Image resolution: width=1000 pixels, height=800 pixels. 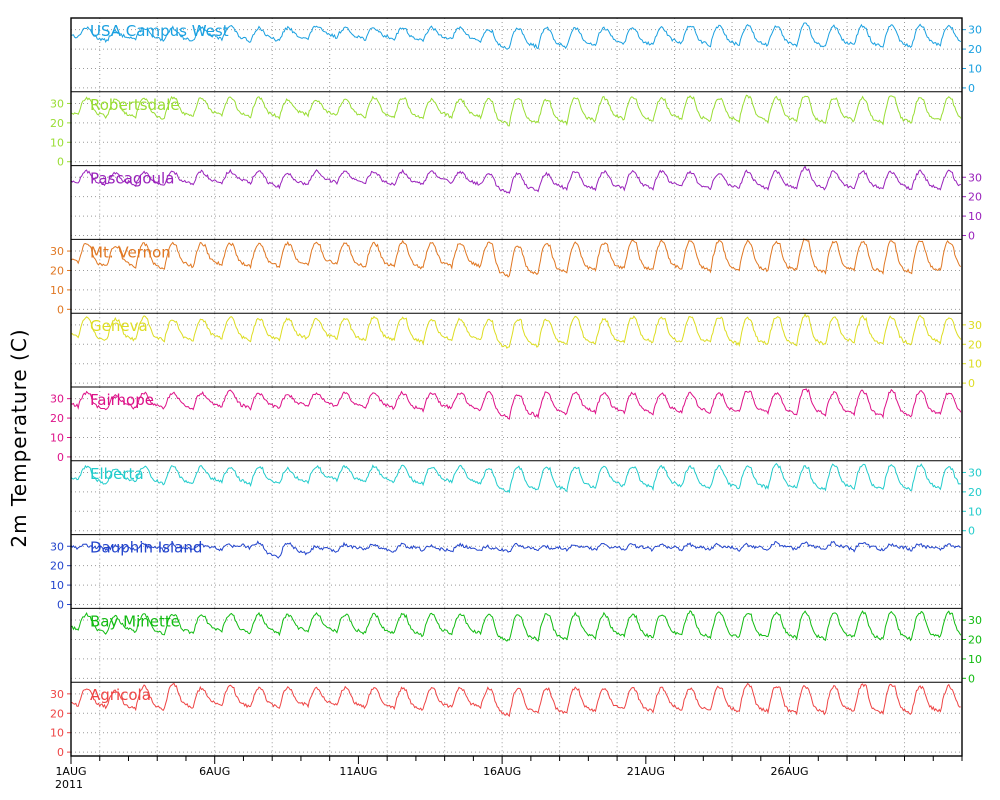 I want to click on station-label-dauphin-island: Dauphin Island, so click(x=146, y=548).